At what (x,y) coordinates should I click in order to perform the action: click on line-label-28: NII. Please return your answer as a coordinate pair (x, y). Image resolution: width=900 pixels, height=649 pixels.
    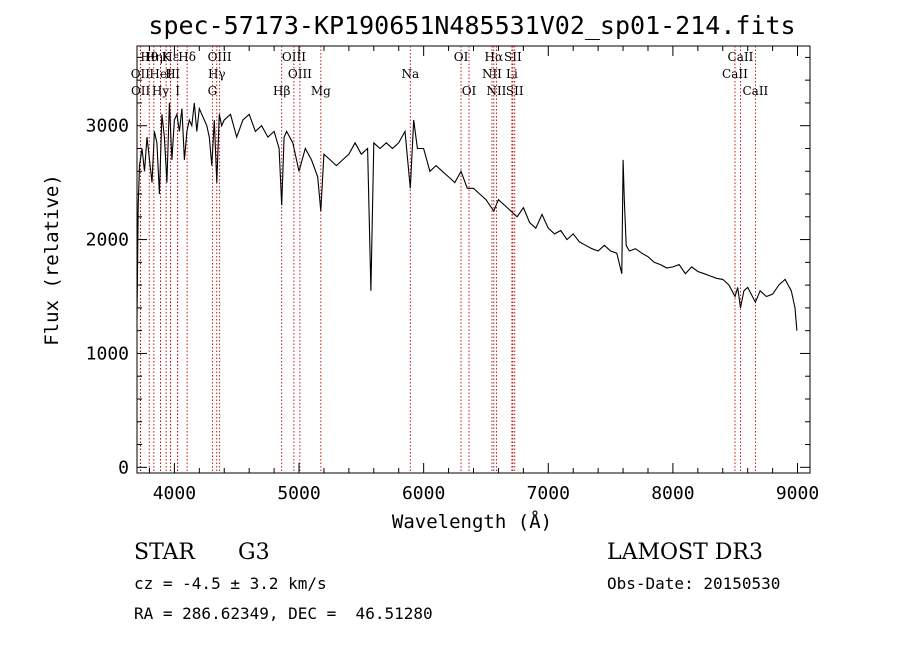
    Looking at the image, I should click on (496, 91).